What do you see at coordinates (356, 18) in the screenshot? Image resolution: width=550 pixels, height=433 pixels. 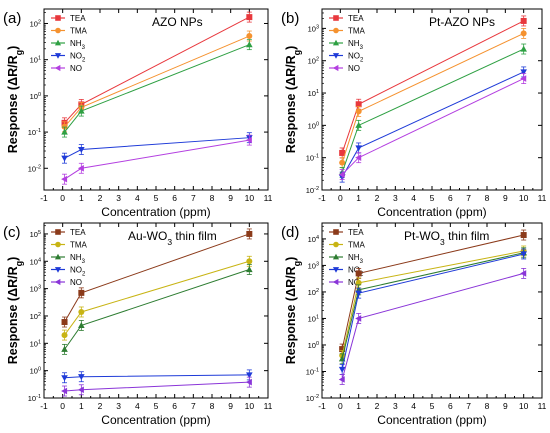 I see `legend-entry: TEA` at bounding box center [356, 18].